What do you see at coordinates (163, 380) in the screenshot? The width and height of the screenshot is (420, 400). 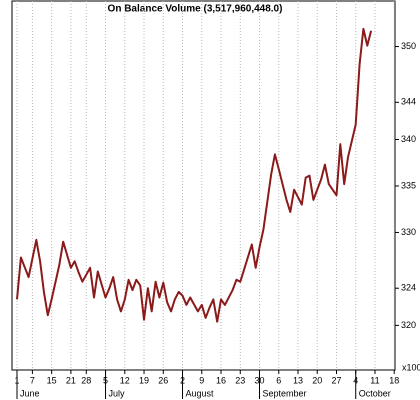 I see `x-tick-label: 26` at bounding box center [163, 380].